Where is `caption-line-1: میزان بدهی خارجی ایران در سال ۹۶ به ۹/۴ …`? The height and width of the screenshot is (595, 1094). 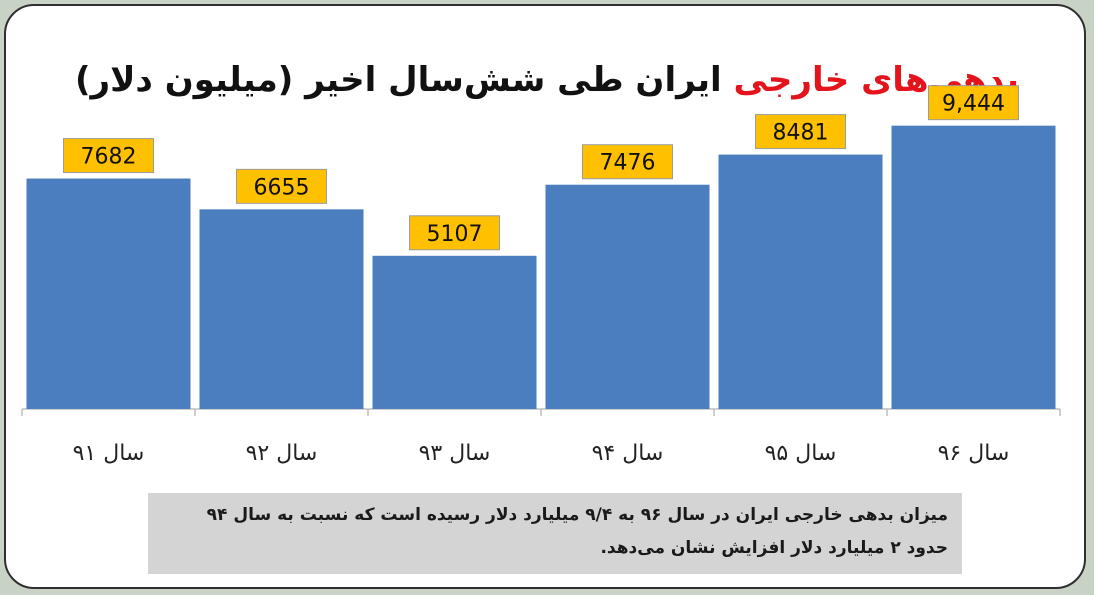
caption-line-1: میزان بدهی خارجی ایران در سال ۹۶ به ۹/۴ … is located at coordinates (577, 515).